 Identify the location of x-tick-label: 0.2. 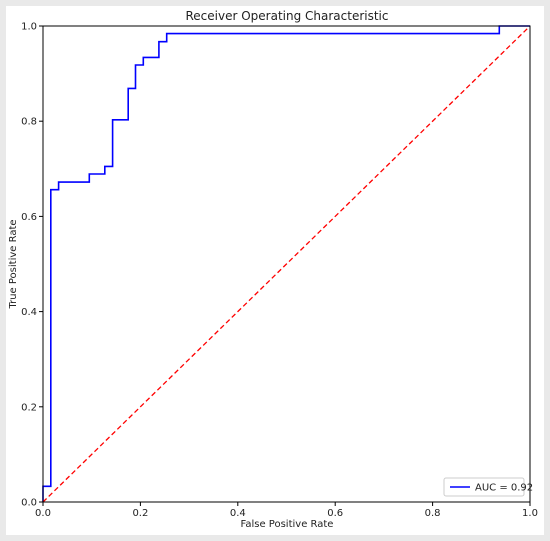
(140, 513).